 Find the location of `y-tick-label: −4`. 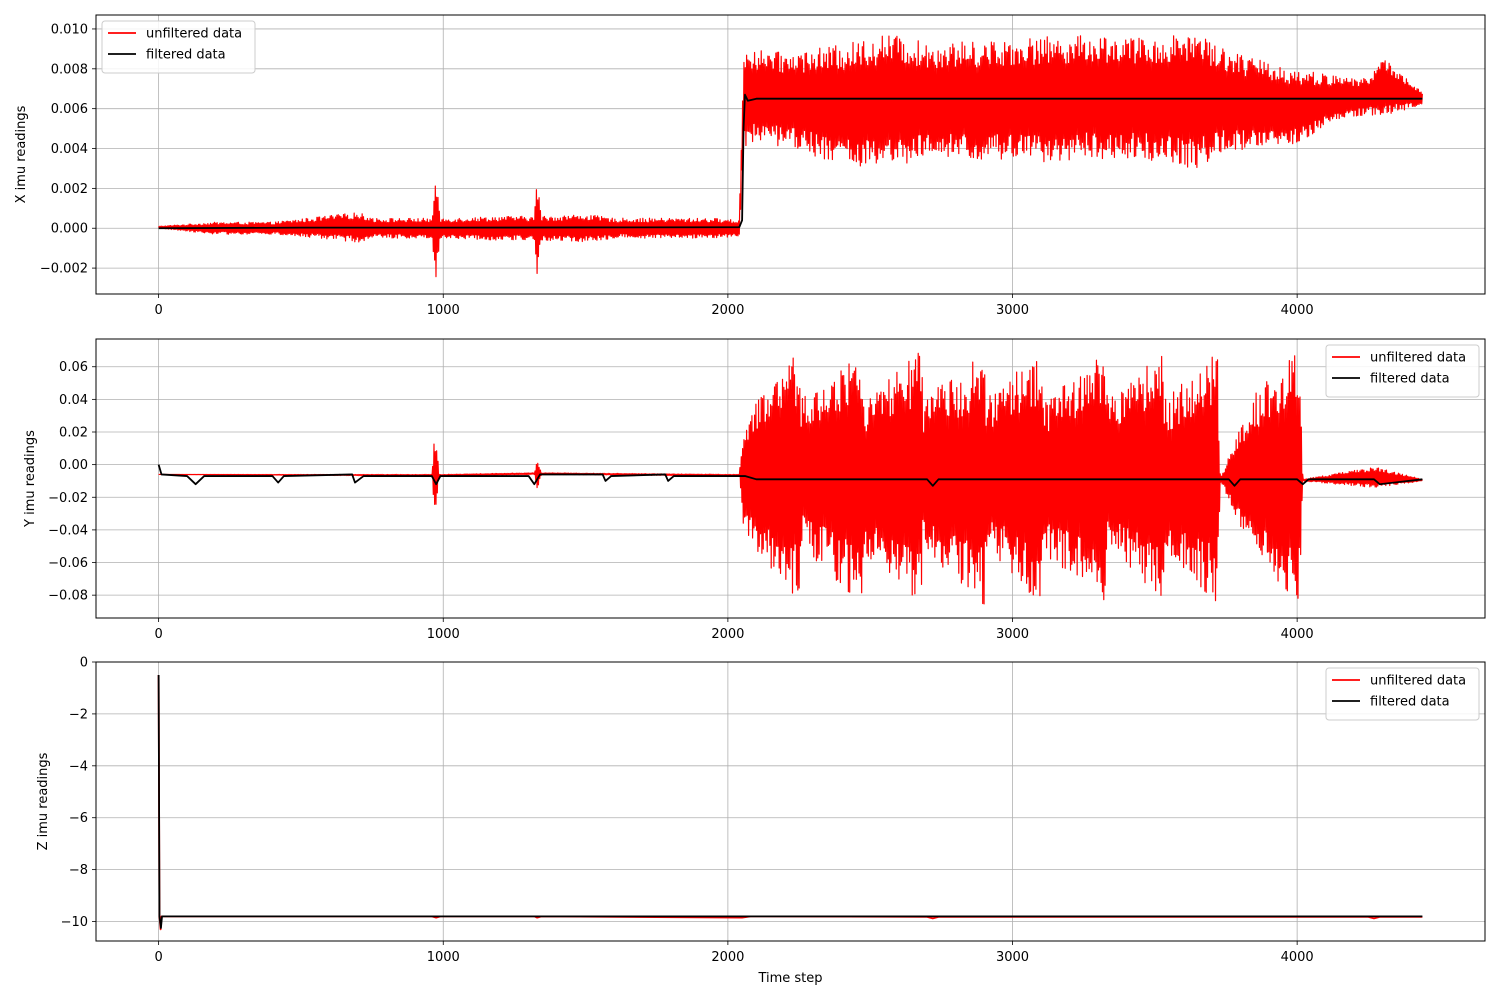

y-tick-label: −4 is located at coordinates (78, 766).